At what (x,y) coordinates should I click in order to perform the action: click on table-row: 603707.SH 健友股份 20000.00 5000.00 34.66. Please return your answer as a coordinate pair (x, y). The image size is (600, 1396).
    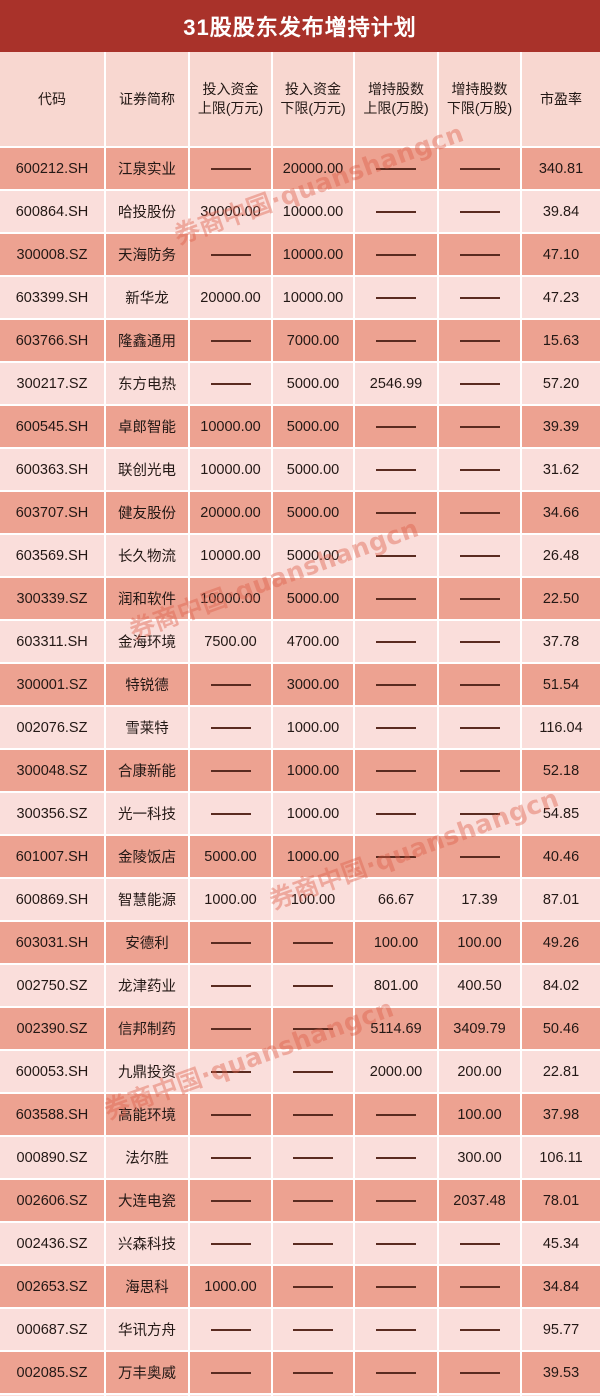
    Looking at the image, I should click on (300, 513).